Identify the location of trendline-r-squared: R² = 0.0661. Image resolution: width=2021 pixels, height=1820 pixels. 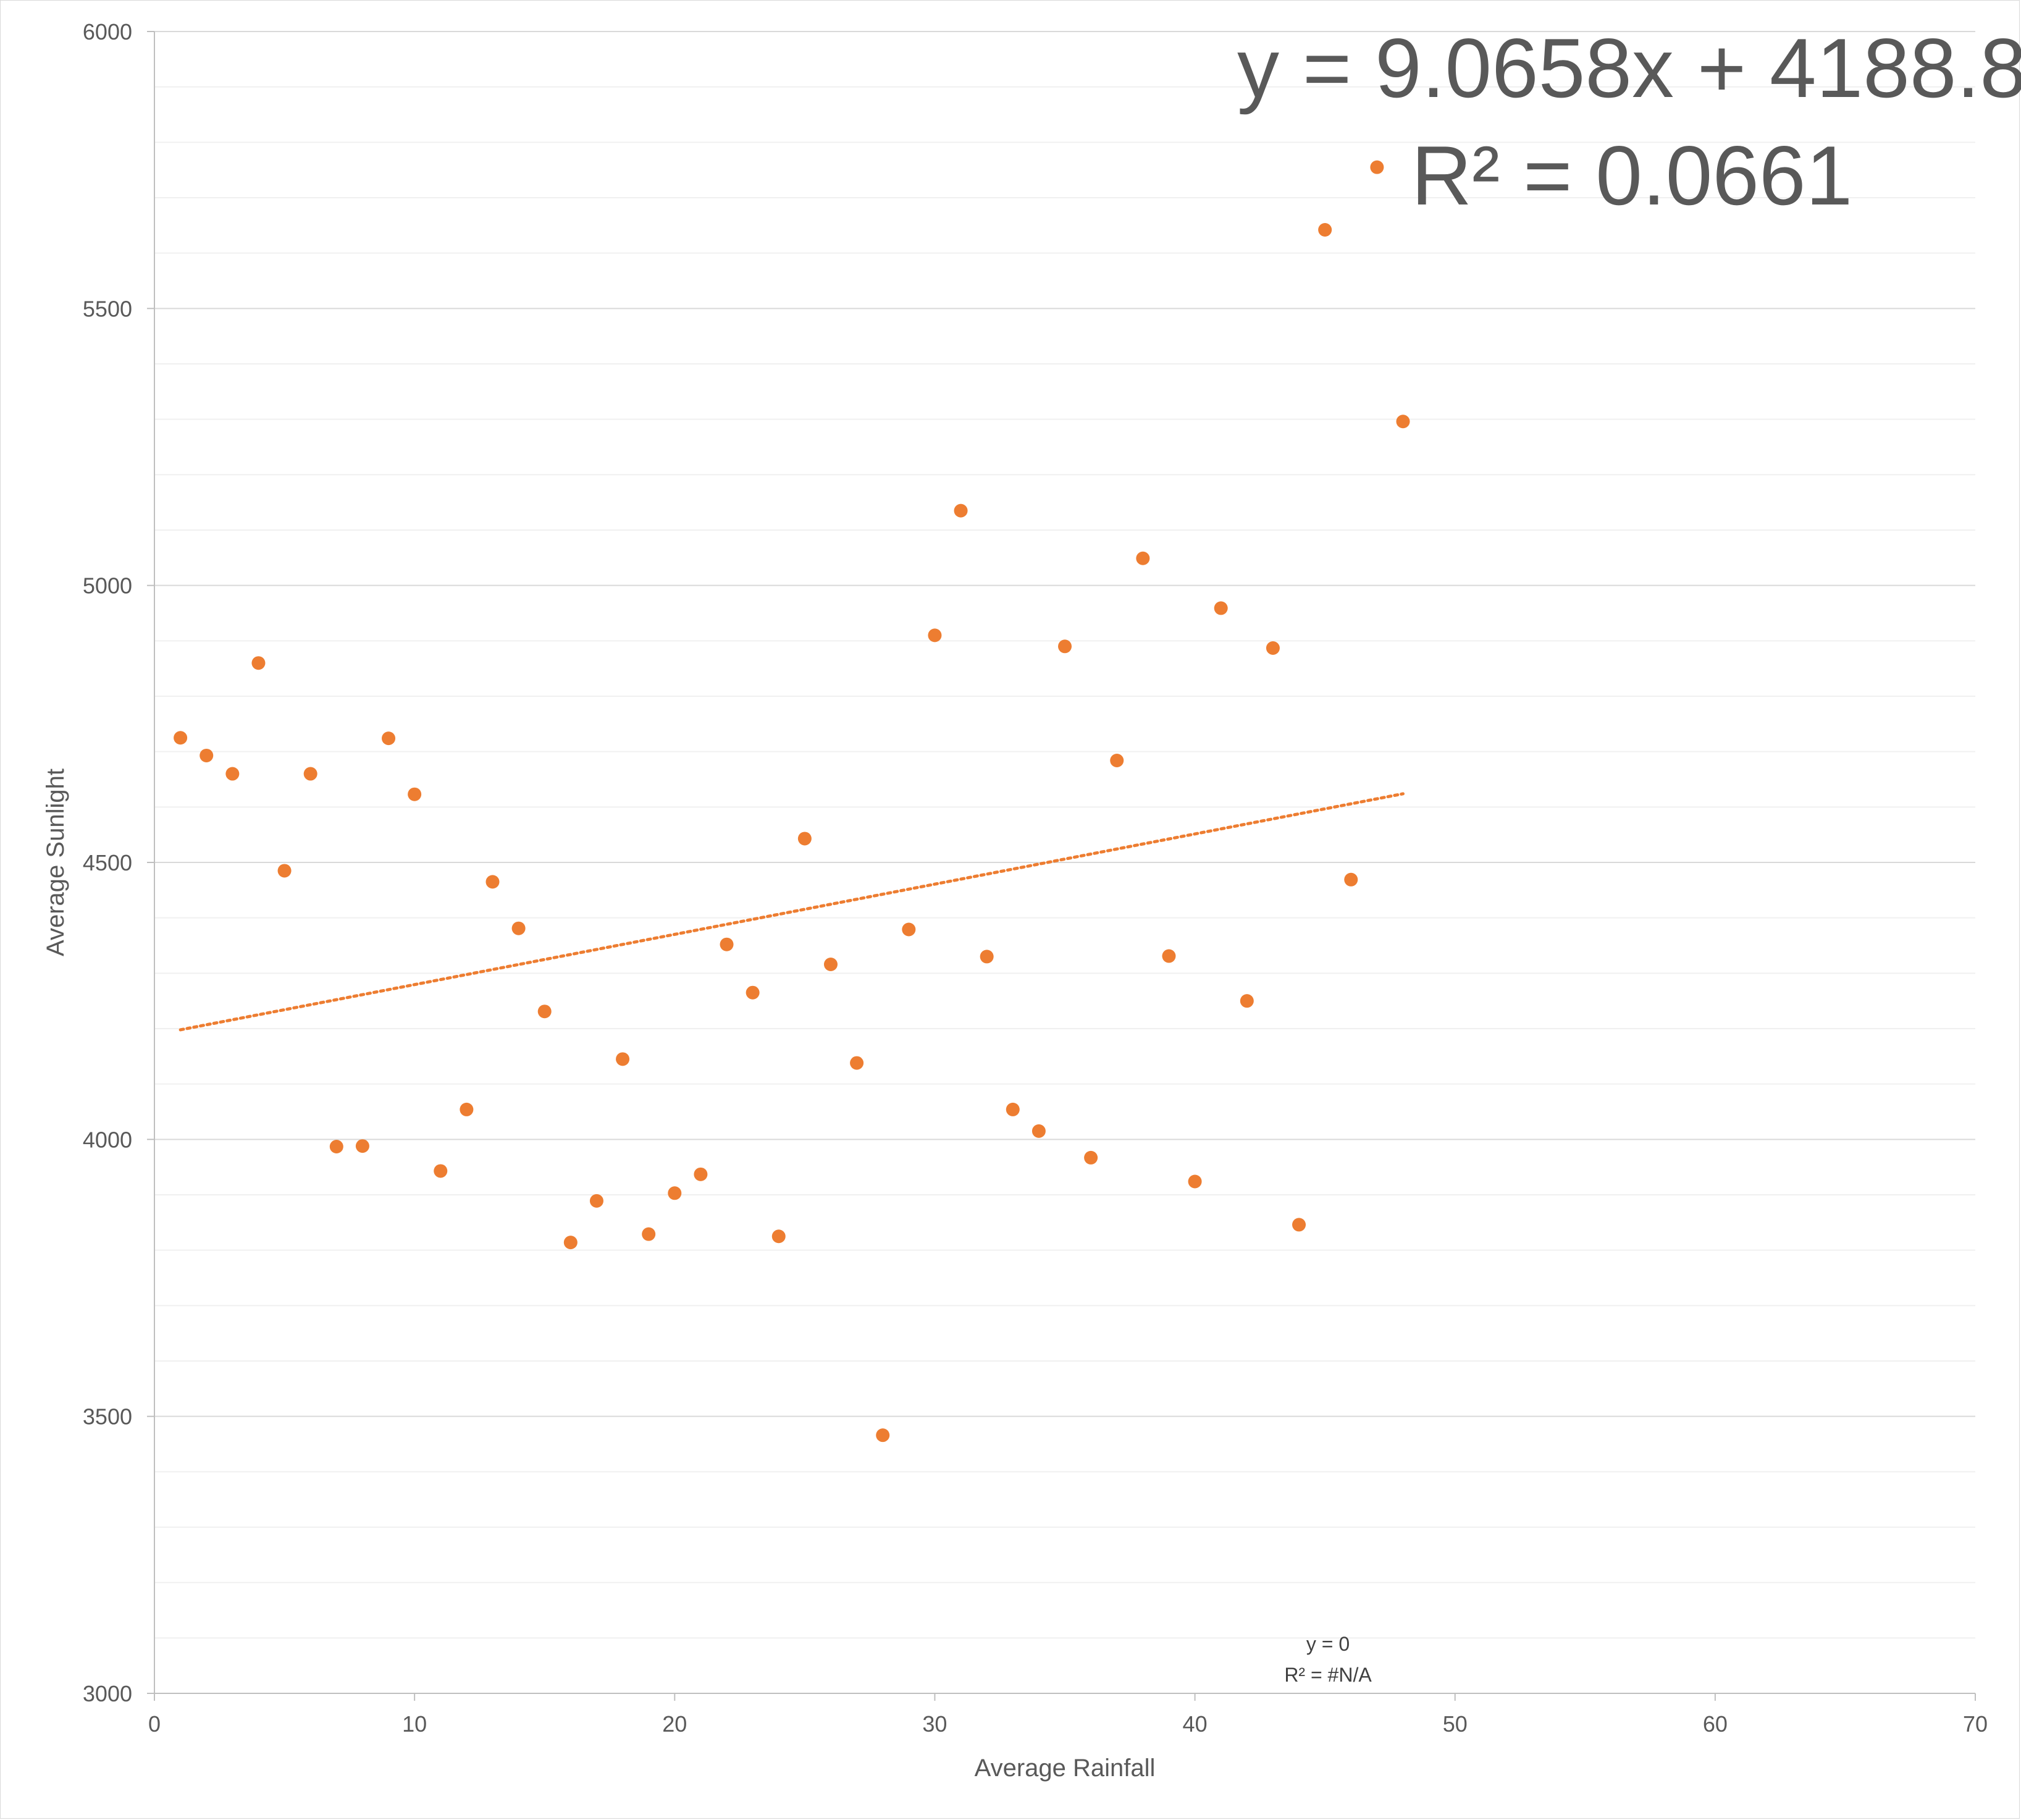
(1632, 175).